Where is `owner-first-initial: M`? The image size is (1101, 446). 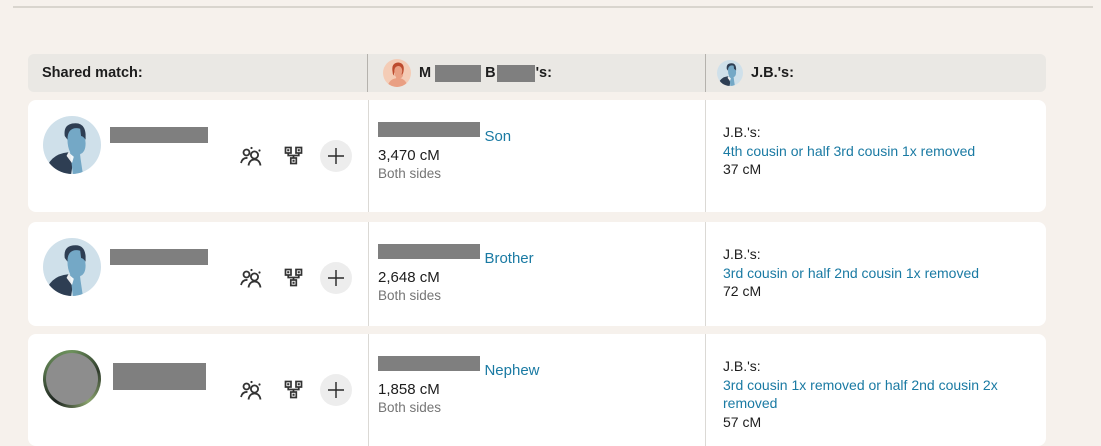
owner-first-initial: M is located at coordinates (425, 73).